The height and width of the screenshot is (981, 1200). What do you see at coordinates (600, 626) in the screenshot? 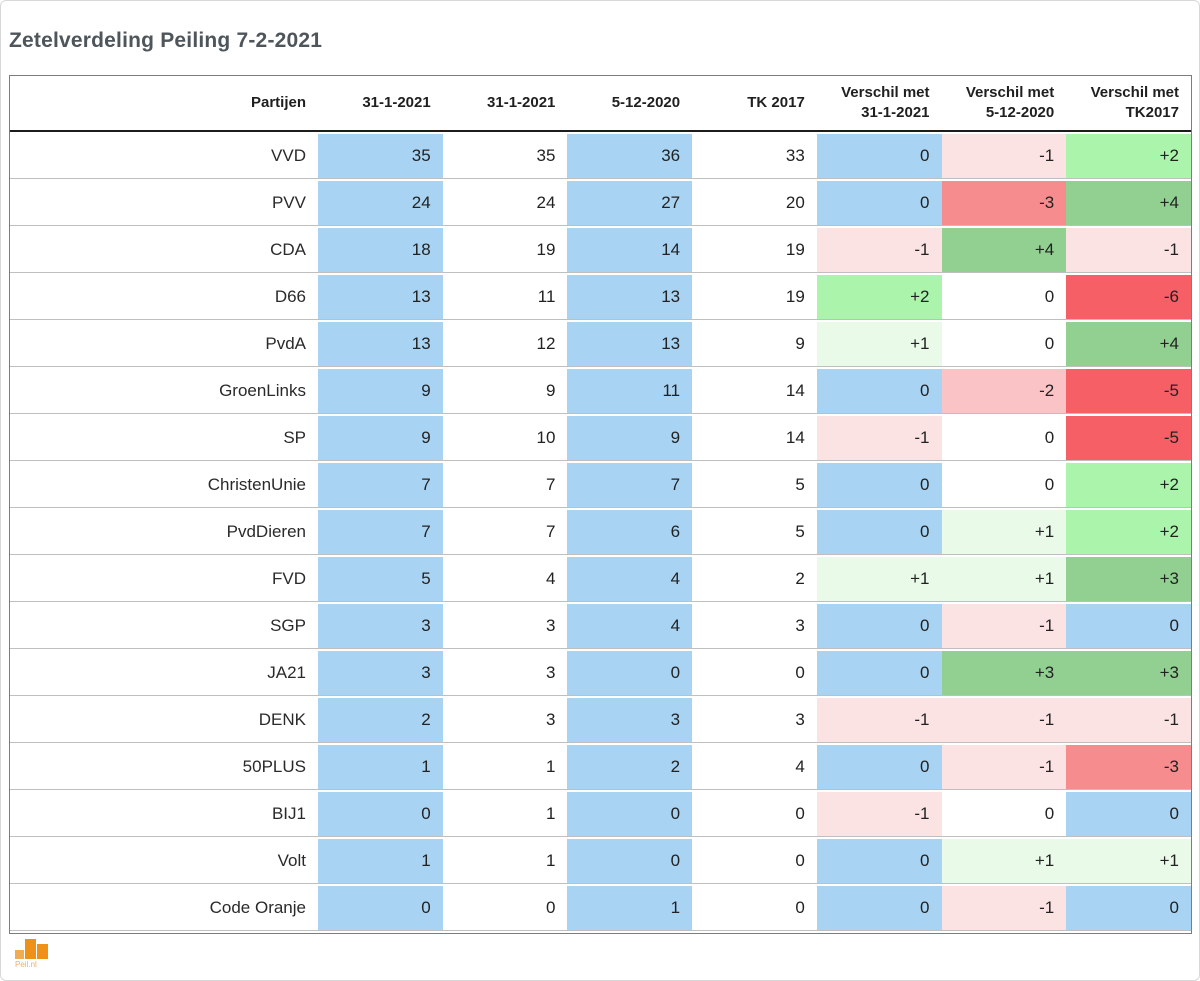
I see `table-row: SGP 3 3 4 3 0 -1 0` at bounding box center [600, 626].